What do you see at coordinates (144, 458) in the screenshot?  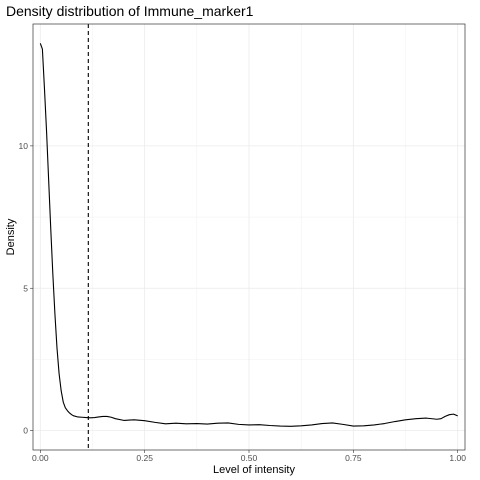 I see `x-tick-label: 0.25` at bounding box center [144, 458].